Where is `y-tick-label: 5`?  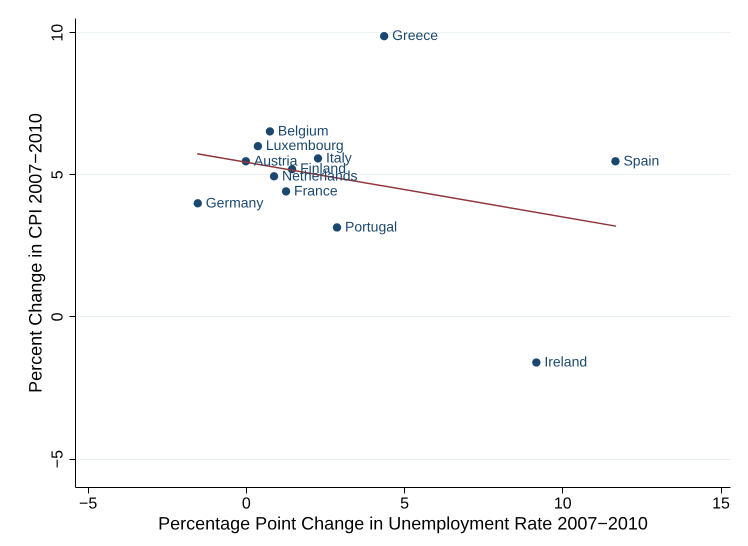
y-tick-label: 5 is located at coordinates (58, 175).